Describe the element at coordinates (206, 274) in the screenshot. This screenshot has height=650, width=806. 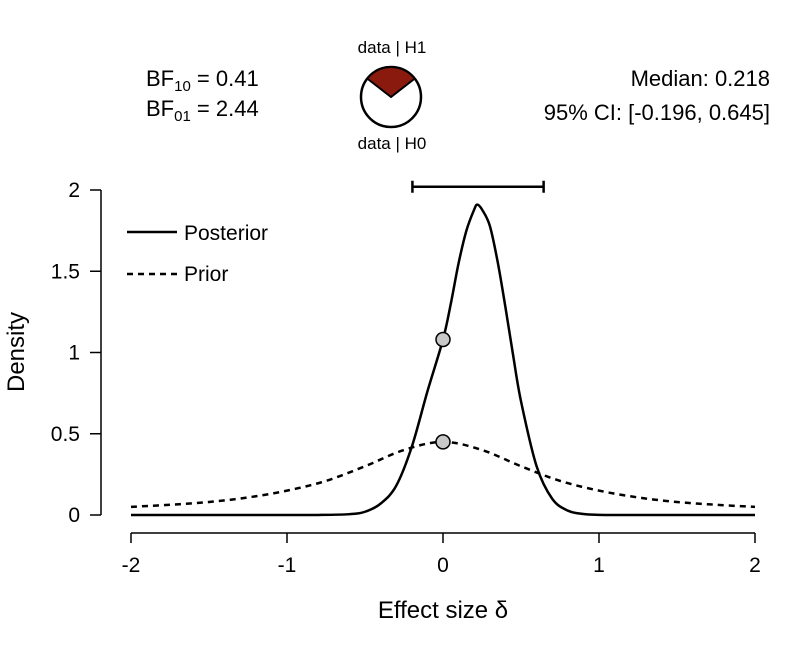
I see `legend-prior-label: Prior` at that location.